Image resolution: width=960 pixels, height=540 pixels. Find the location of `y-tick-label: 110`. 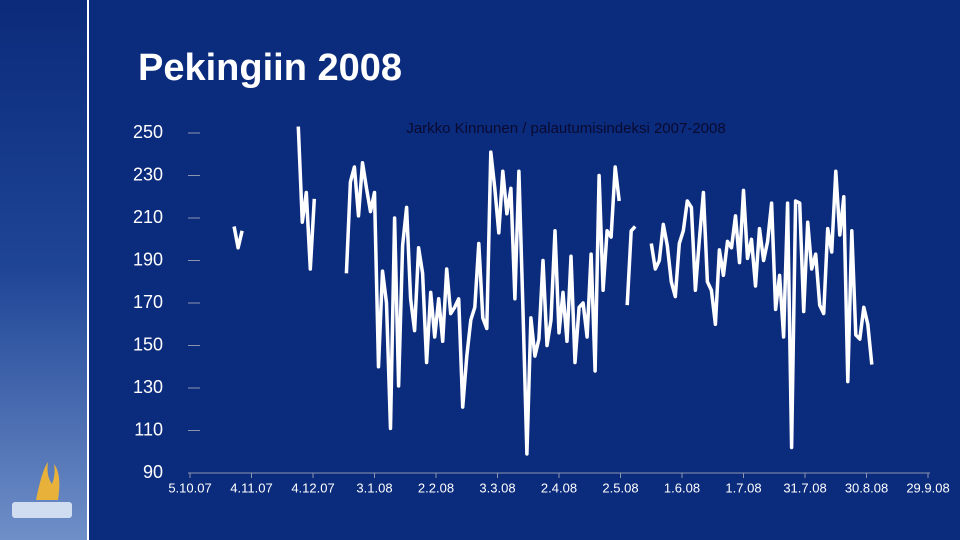

y-tick-label: 110 is located at coordinates (148, 429).